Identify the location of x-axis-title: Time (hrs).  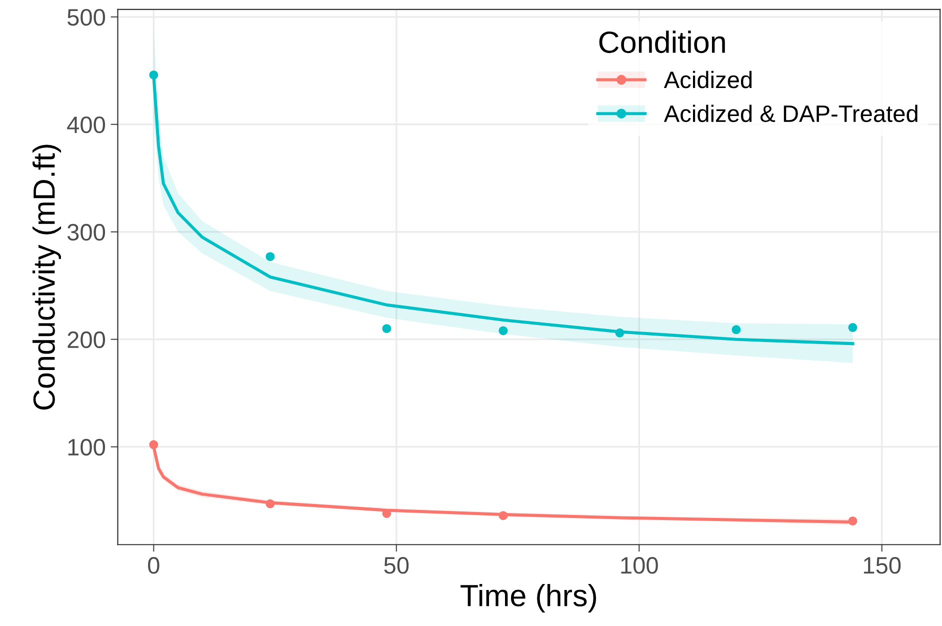
(528, 598).